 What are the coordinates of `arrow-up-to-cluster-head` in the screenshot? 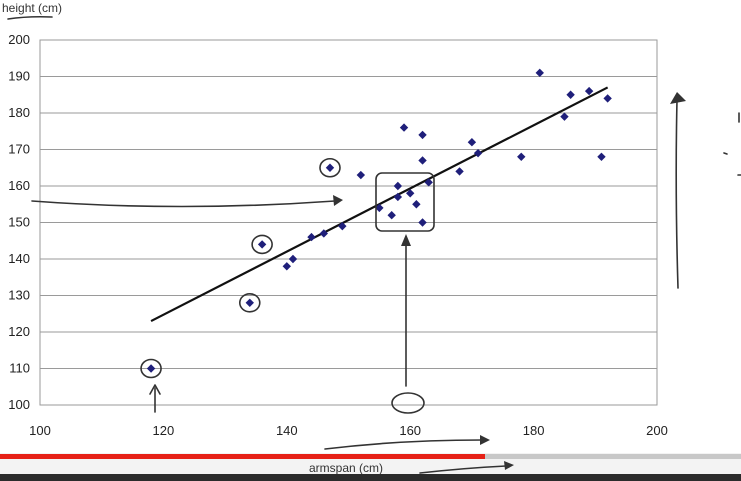 It's located at (406, 240).